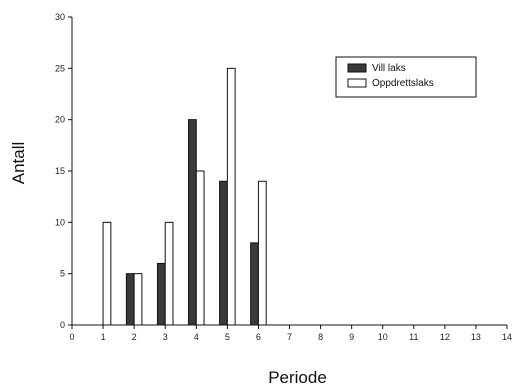  I want to click on legend-entry-label: Vill laks, so click(389, 68).